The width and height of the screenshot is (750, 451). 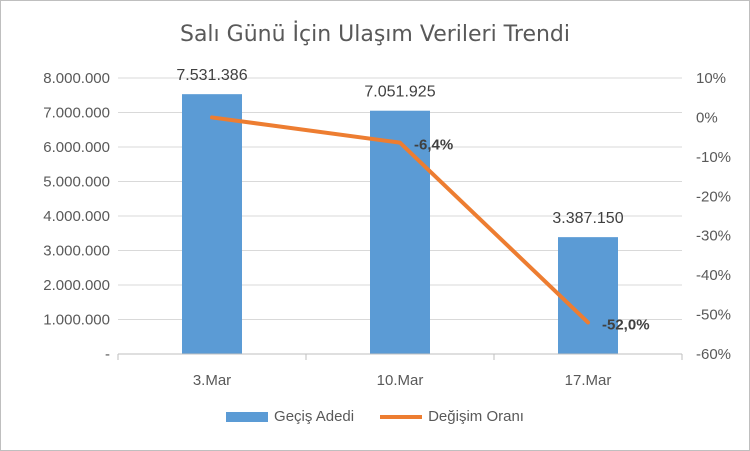 I want to click on y-right-tick-label: 10%, so click(x=711, y=78).